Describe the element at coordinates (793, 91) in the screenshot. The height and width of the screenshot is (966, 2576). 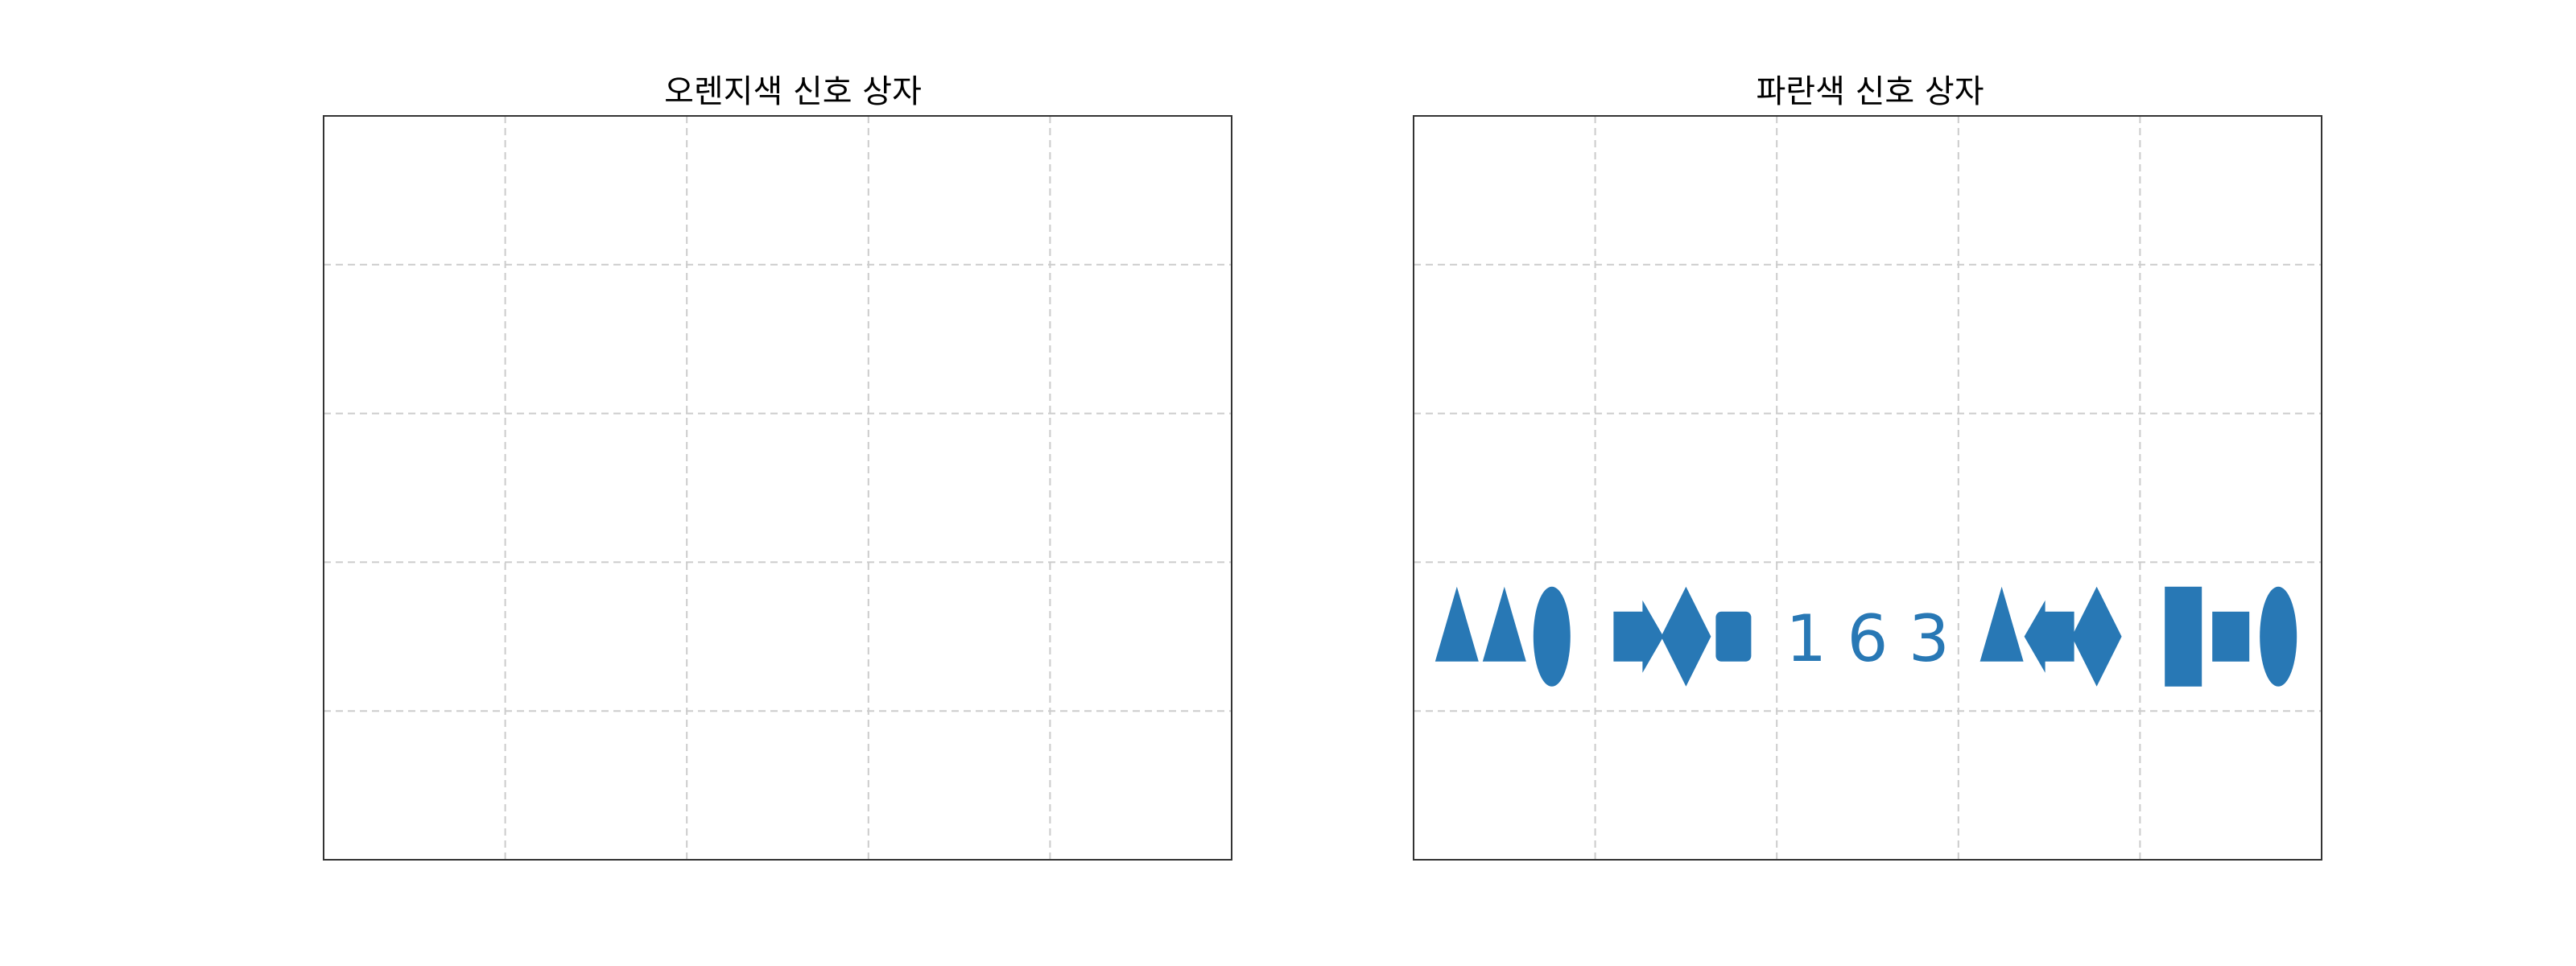
I see `orange-box-title: 오렌지색 신호 상자` at that location.